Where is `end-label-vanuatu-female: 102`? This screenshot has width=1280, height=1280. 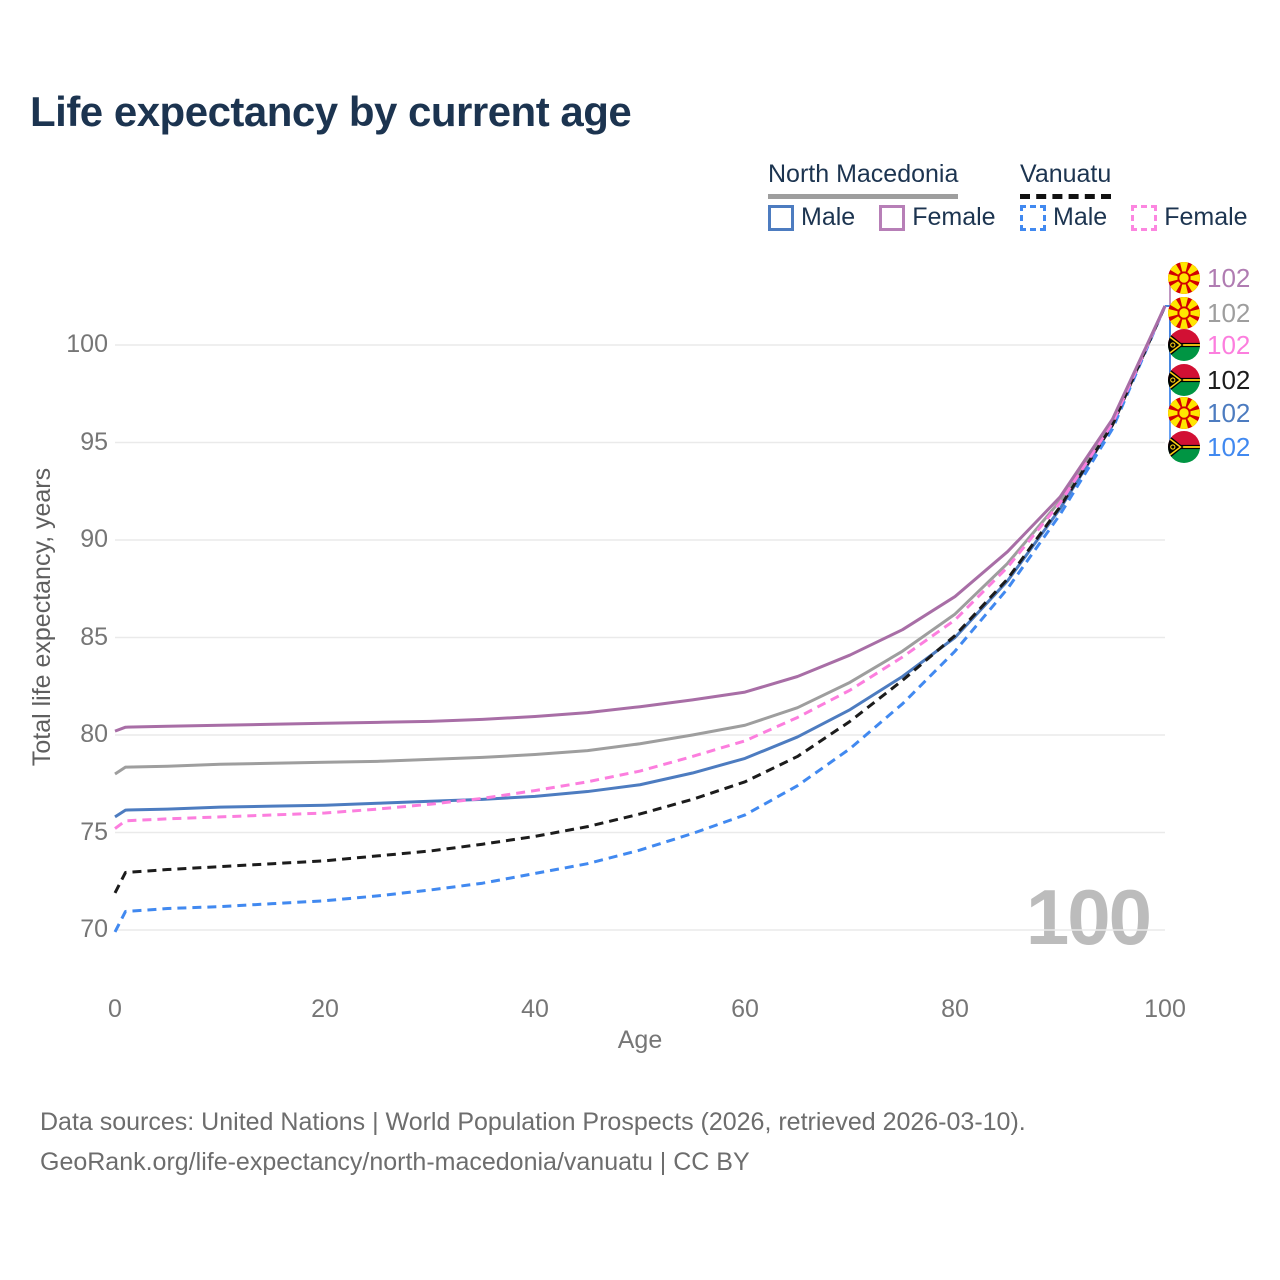
end-label-vanuatu-female: 102 is located at coordinates (1209, 345).